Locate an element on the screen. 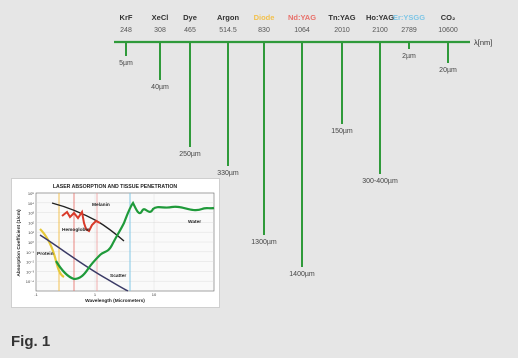 The width and height of the screenshot is (518, 358). inset-title: LASER ABSORPTION AND TISSUE PENETRATION is located at coordinates (115, 187).